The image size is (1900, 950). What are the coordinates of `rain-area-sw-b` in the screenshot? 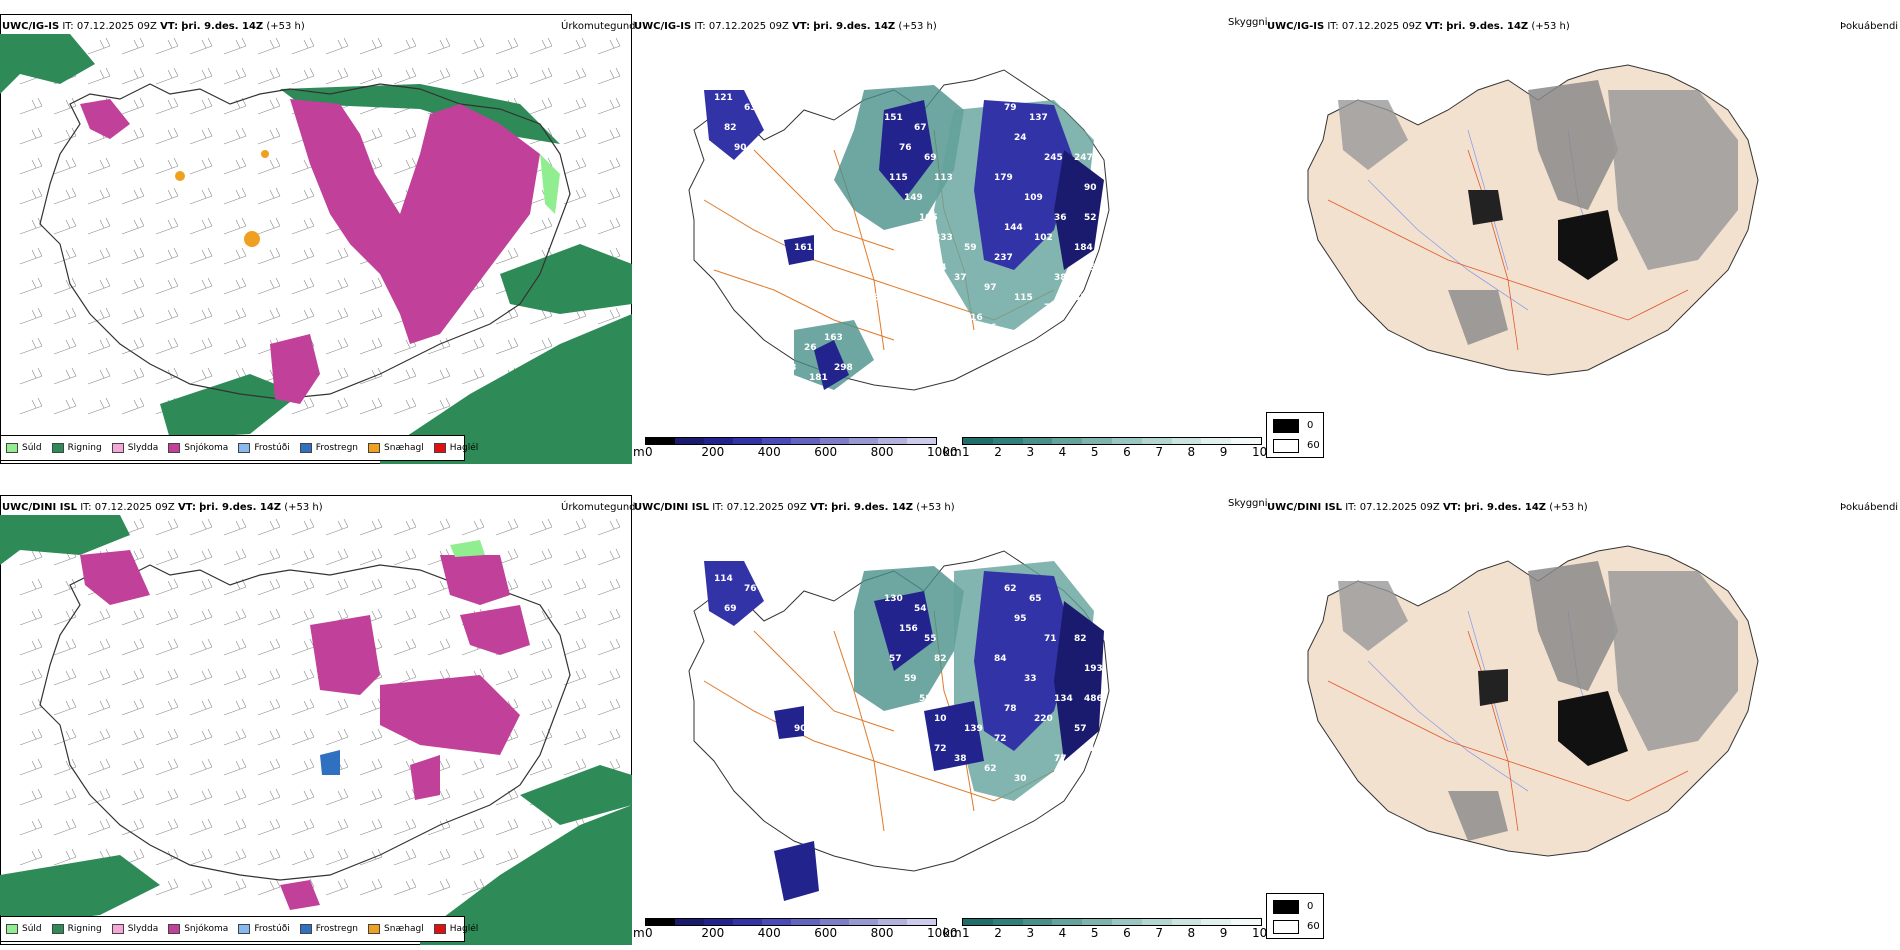 It's located at (80, 890).